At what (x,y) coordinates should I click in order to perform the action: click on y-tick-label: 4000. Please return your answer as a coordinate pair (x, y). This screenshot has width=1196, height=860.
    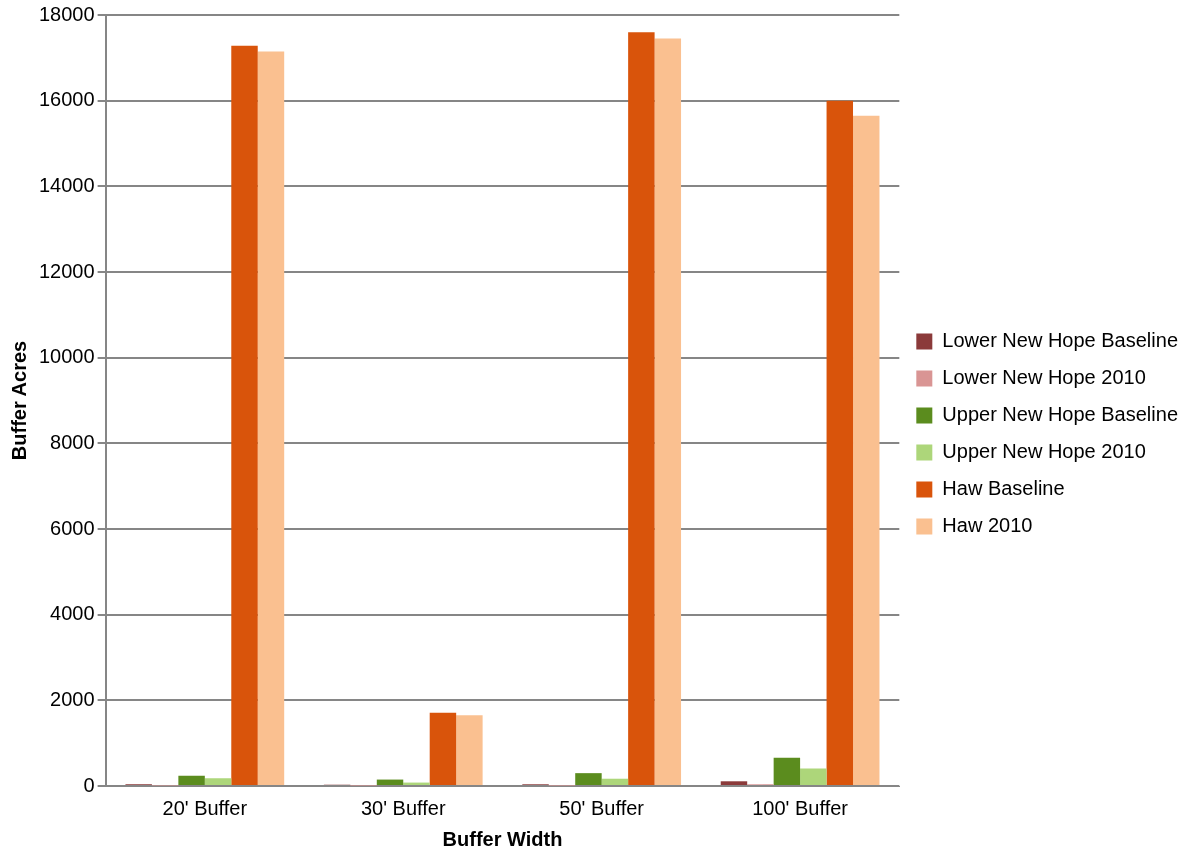
    Looking at the image, I should click on (72, 613).